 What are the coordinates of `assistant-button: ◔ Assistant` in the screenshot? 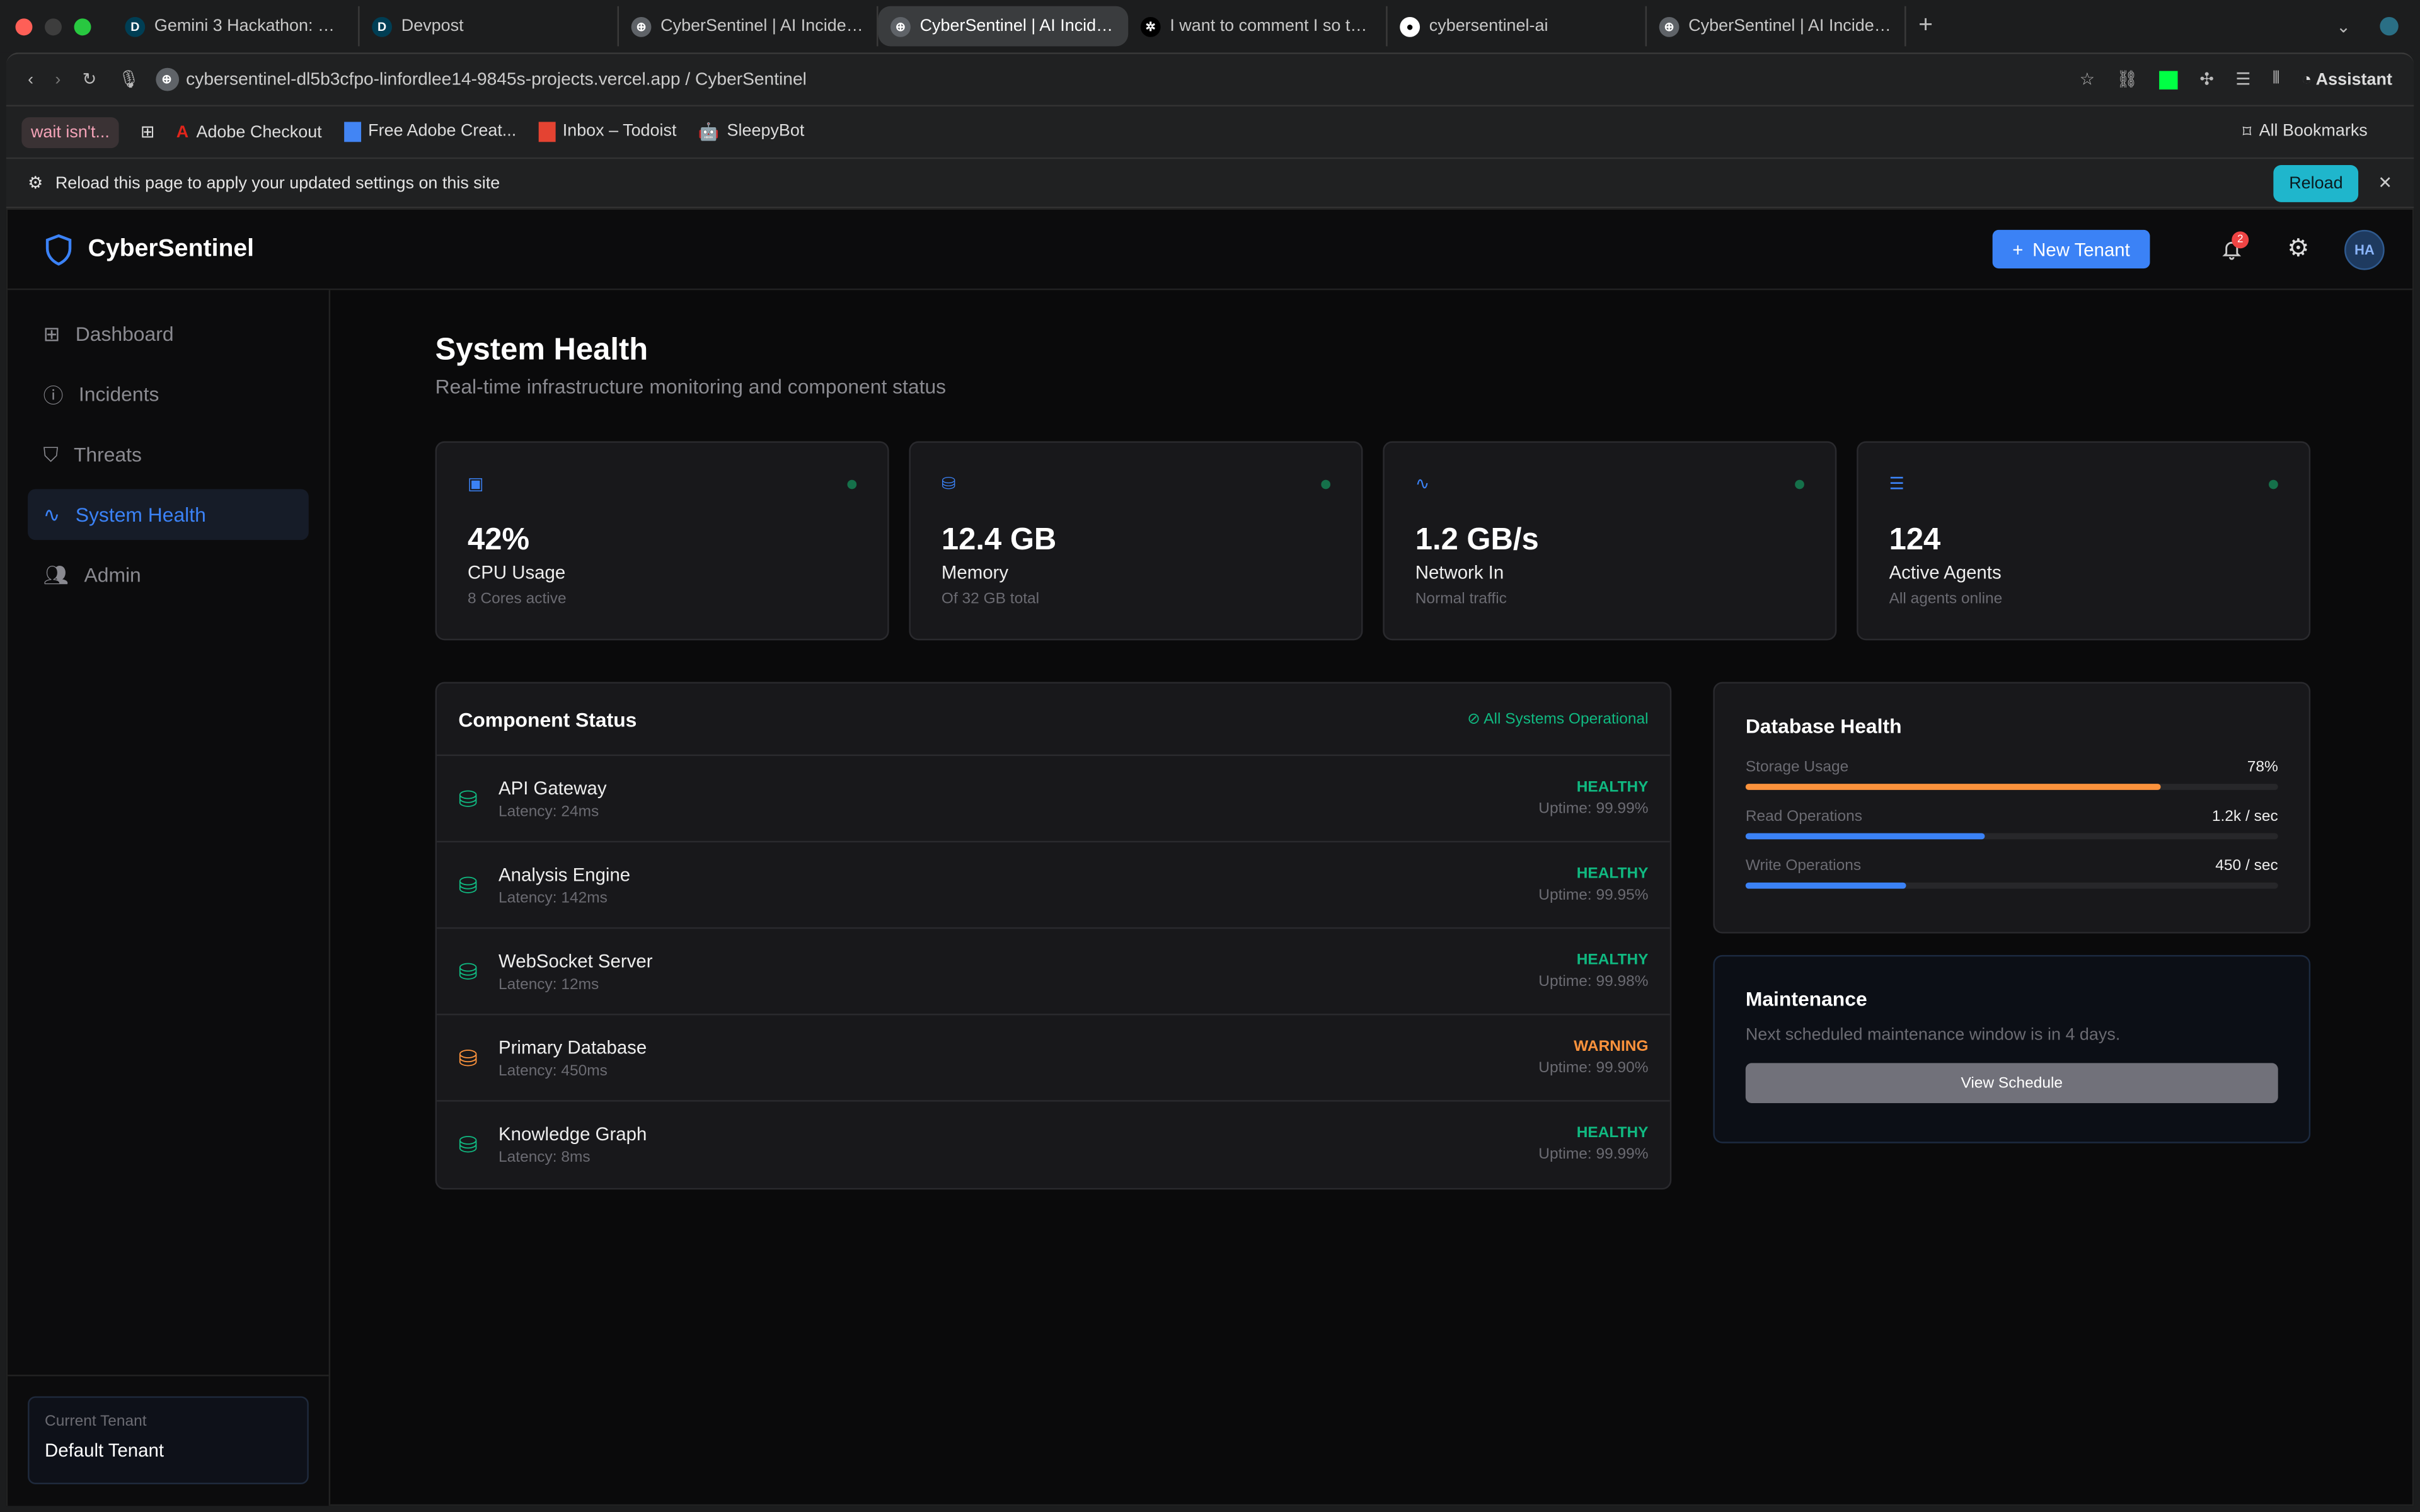 It's located at (2347, 79).